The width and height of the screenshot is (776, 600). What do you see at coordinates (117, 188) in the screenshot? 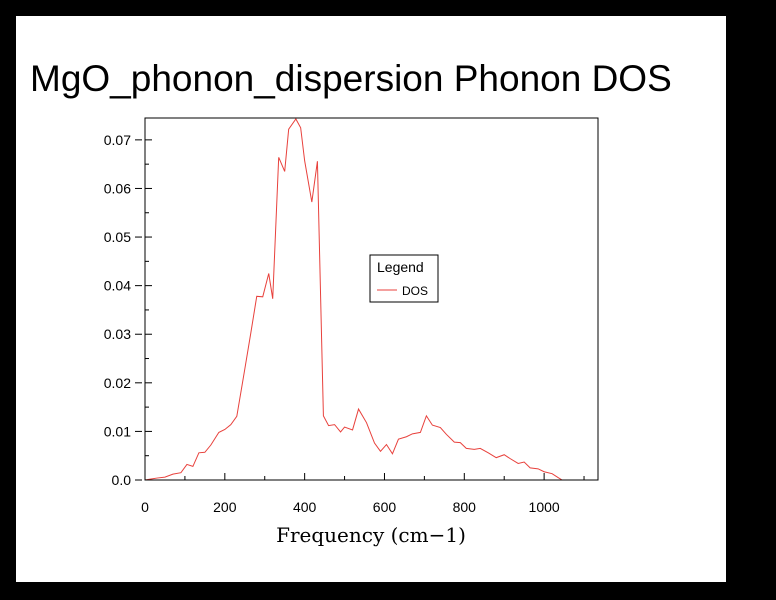
I see `y-tick-label: 0.06` at bounding box center [117, 188].